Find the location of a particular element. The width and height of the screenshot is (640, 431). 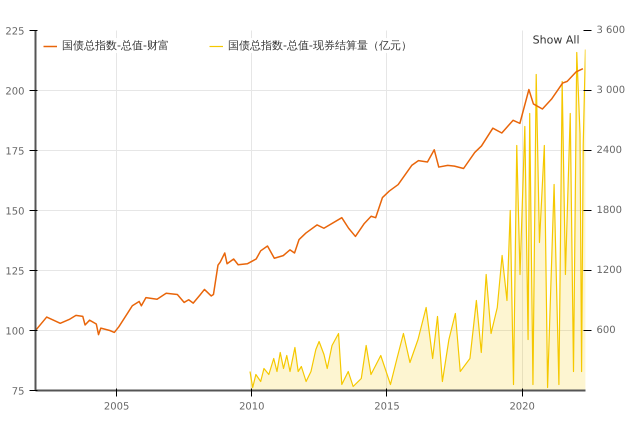

y-tick-label: 200 is located at coordinates (15, 92).